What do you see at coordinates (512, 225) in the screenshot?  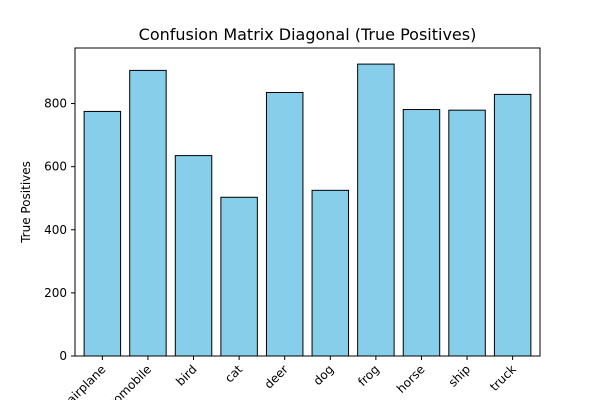 I see `bar-truck` at bounding box center [512, 225].